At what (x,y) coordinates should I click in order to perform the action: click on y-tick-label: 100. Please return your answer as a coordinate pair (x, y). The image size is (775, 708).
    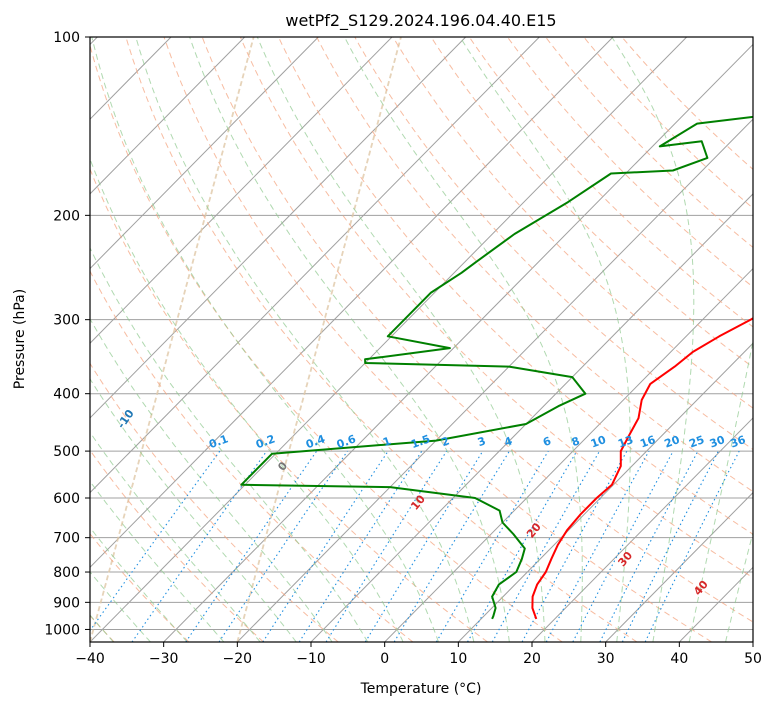
    Looking at the image, I should click on (66, 38).